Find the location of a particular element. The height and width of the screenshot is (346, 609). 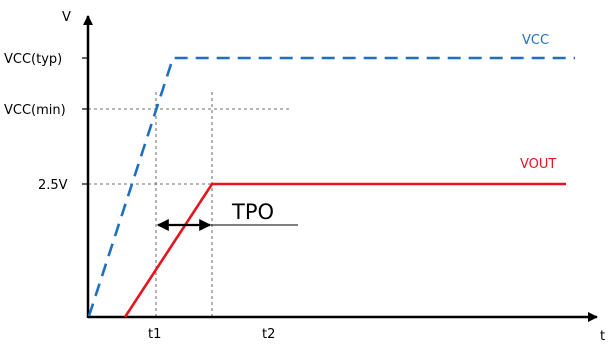

t1-label: t1 is located at coordinates (154, 334).